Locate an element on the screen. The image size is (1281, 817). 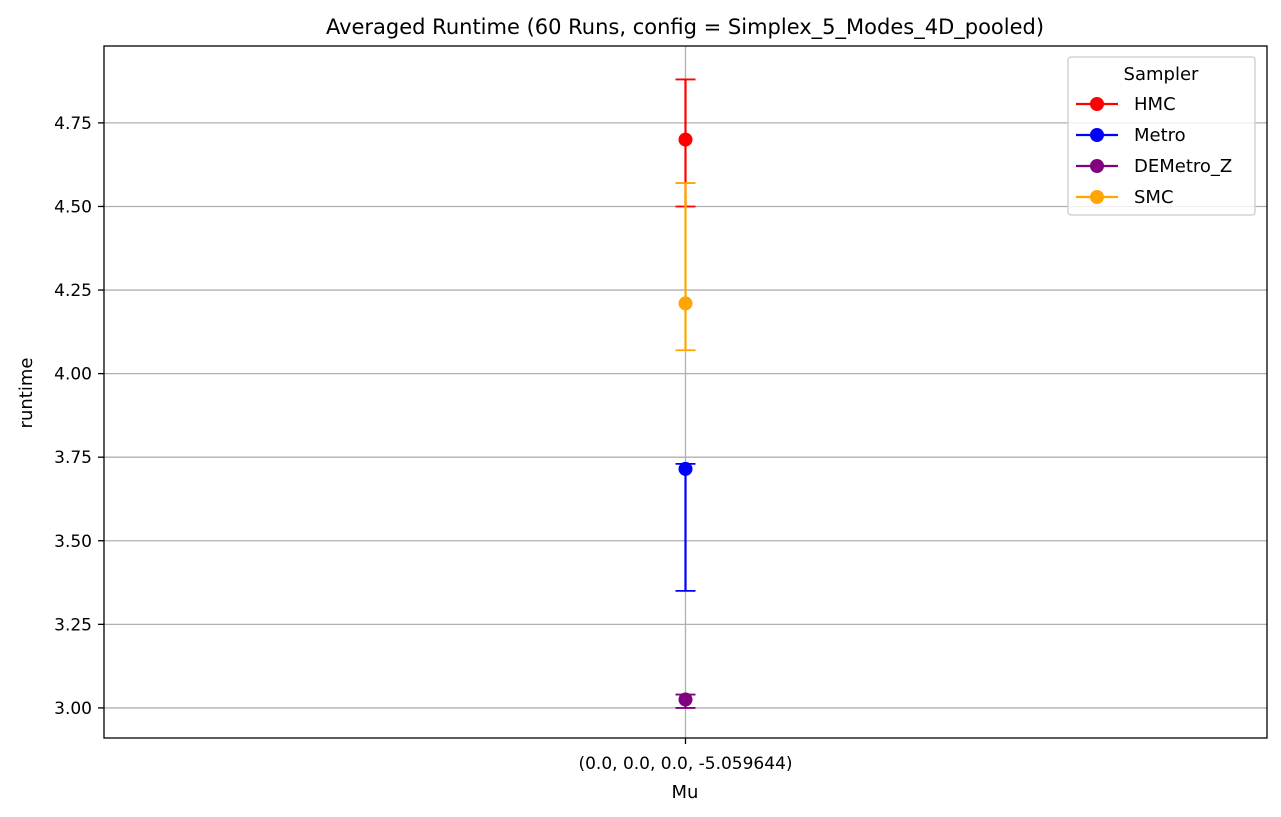
x-axis-label: Mu is located at coordinates (685, 792).